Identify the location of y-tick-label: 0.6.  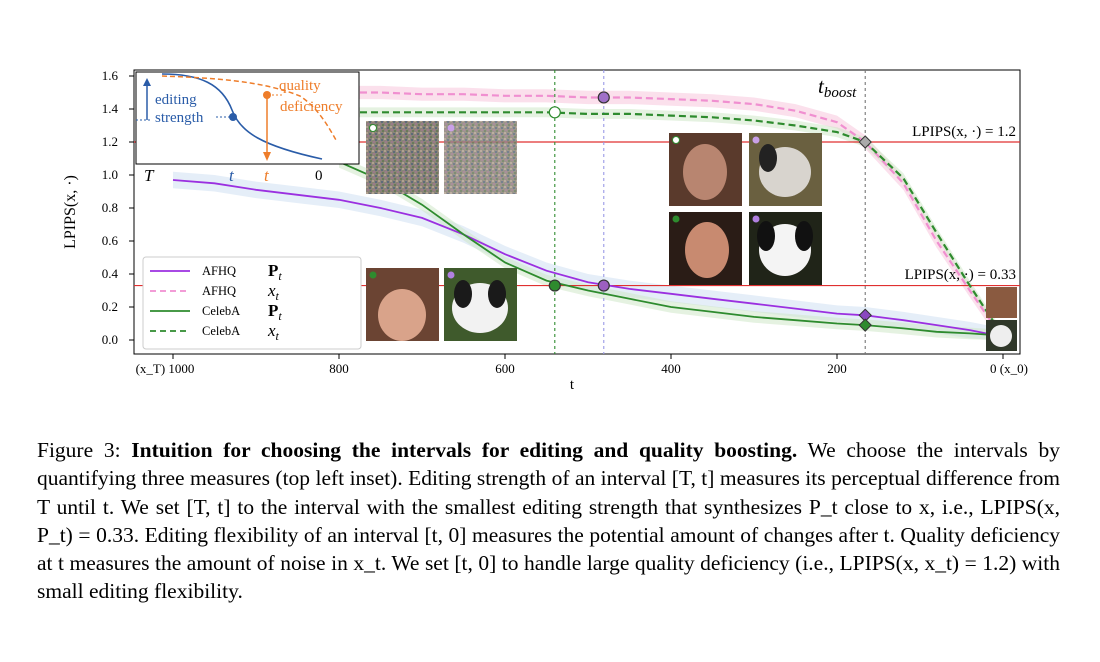
(110, 240).